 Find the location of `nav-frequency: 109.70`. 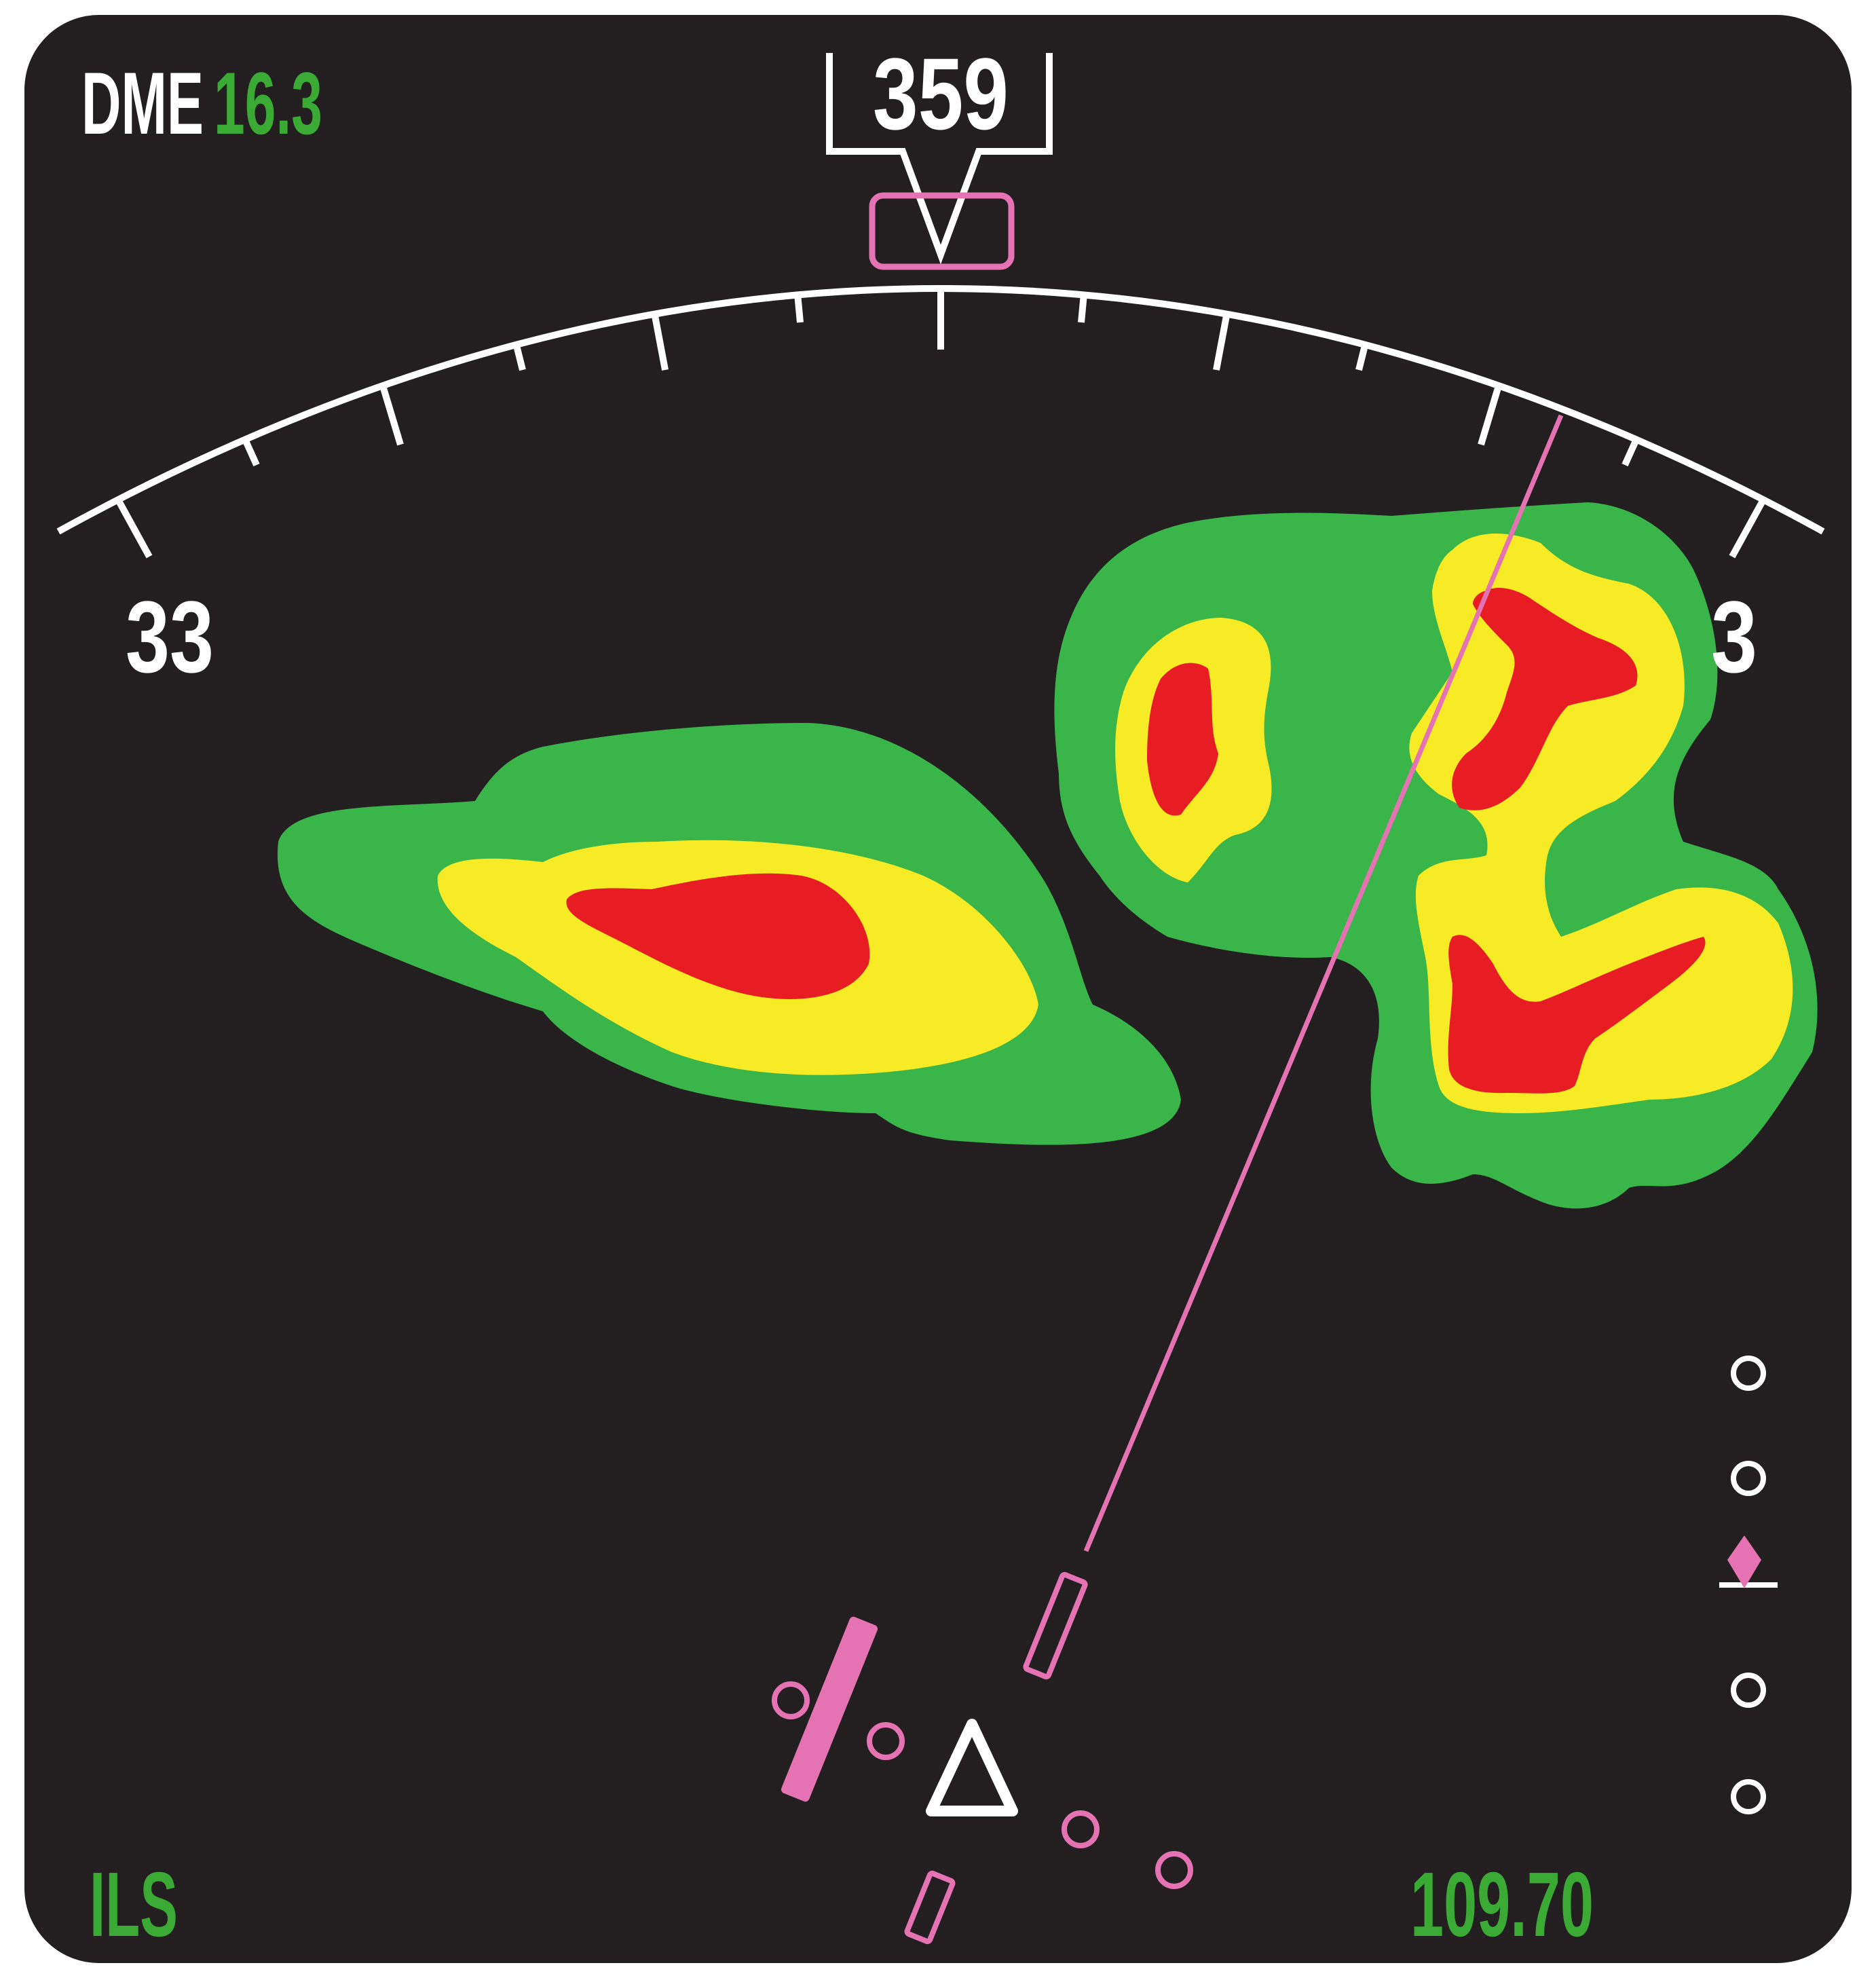

nav-frequency: 109.70 is located at coordinates (1502, 1904).